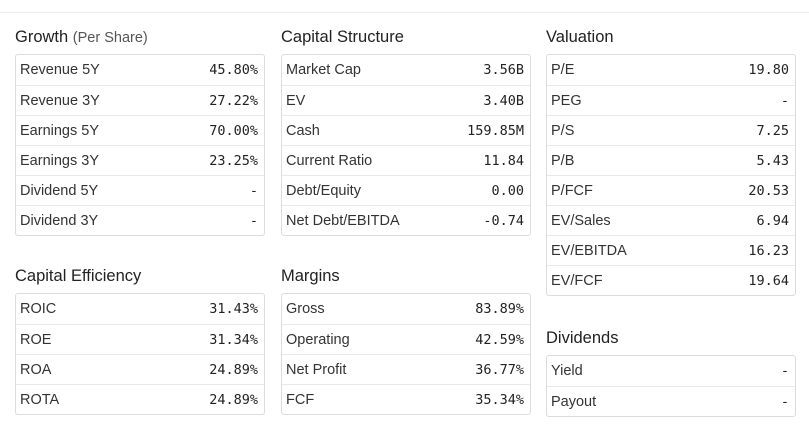 Image resolution: width=809 pixels, height=429 pixels. What do you see at coordinates (406, 220) in the screenshot?
I see `table-row: Net Debt/EBITDA -0.74` at bounding box center [406, 220].